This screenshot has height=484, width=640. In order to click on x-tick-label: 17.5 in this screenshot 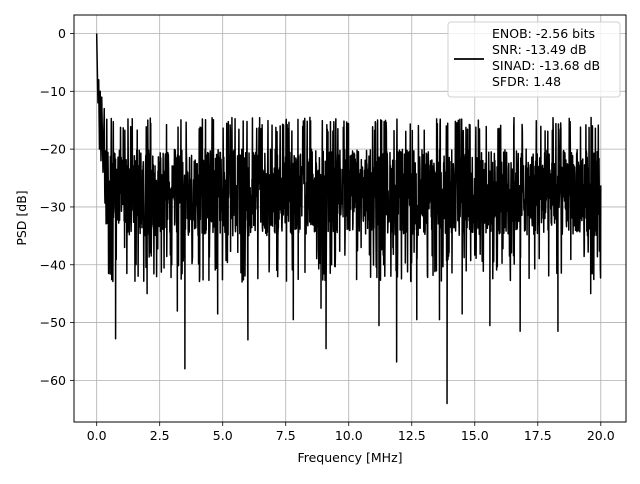, I will do `click(538, 435)`.